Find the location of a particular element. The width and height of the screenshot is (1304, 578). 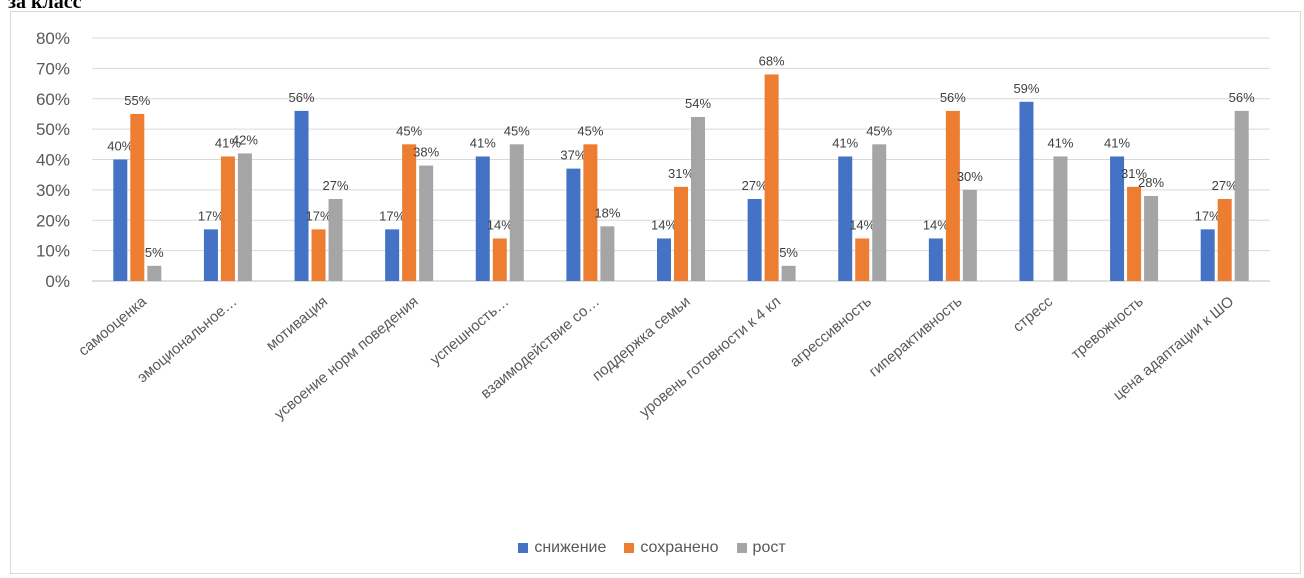

x-tick-label: мотивация is located at coordinates (297, 323).